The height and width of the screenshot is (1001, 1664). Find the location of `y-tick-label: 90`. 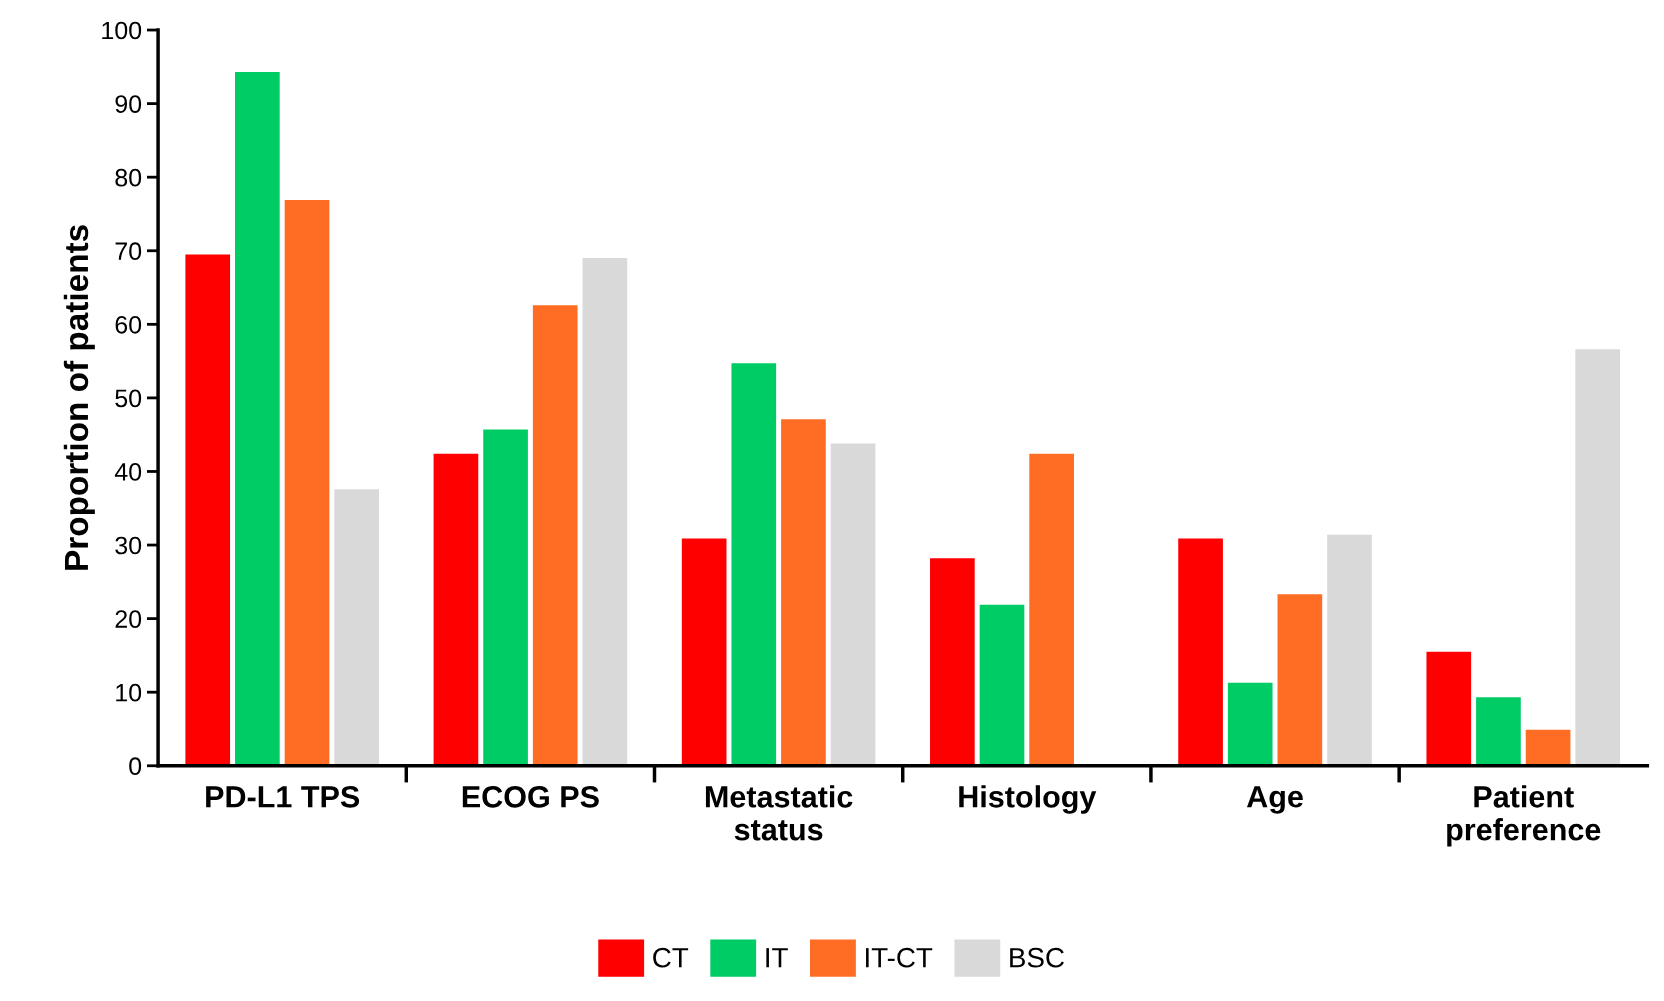

y-tick-label: 90 is located at coordinates (128, 104).